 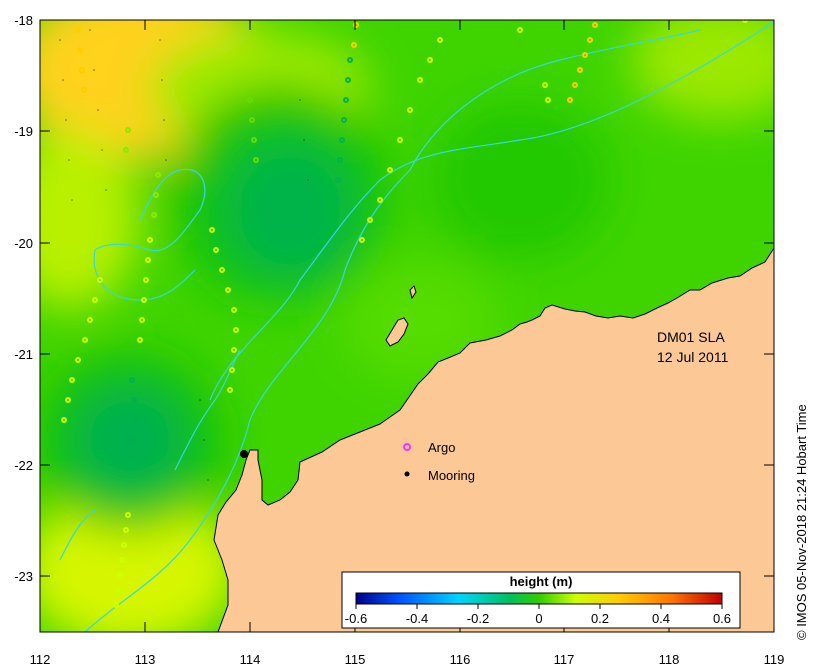 I want to click on y-tick-label: -19, so click(x=23, y=131).